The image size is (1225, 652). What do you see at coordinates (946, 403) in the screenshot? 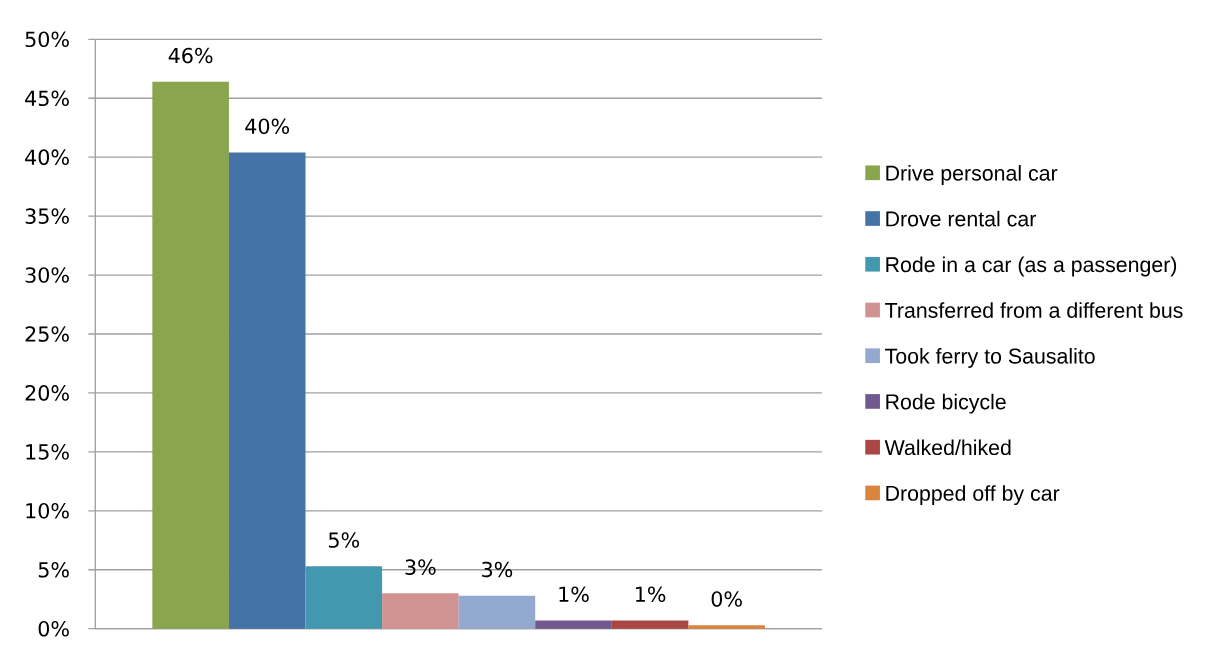
I see `legend-label: Rode bicycle` at bounding box center [946, 403].